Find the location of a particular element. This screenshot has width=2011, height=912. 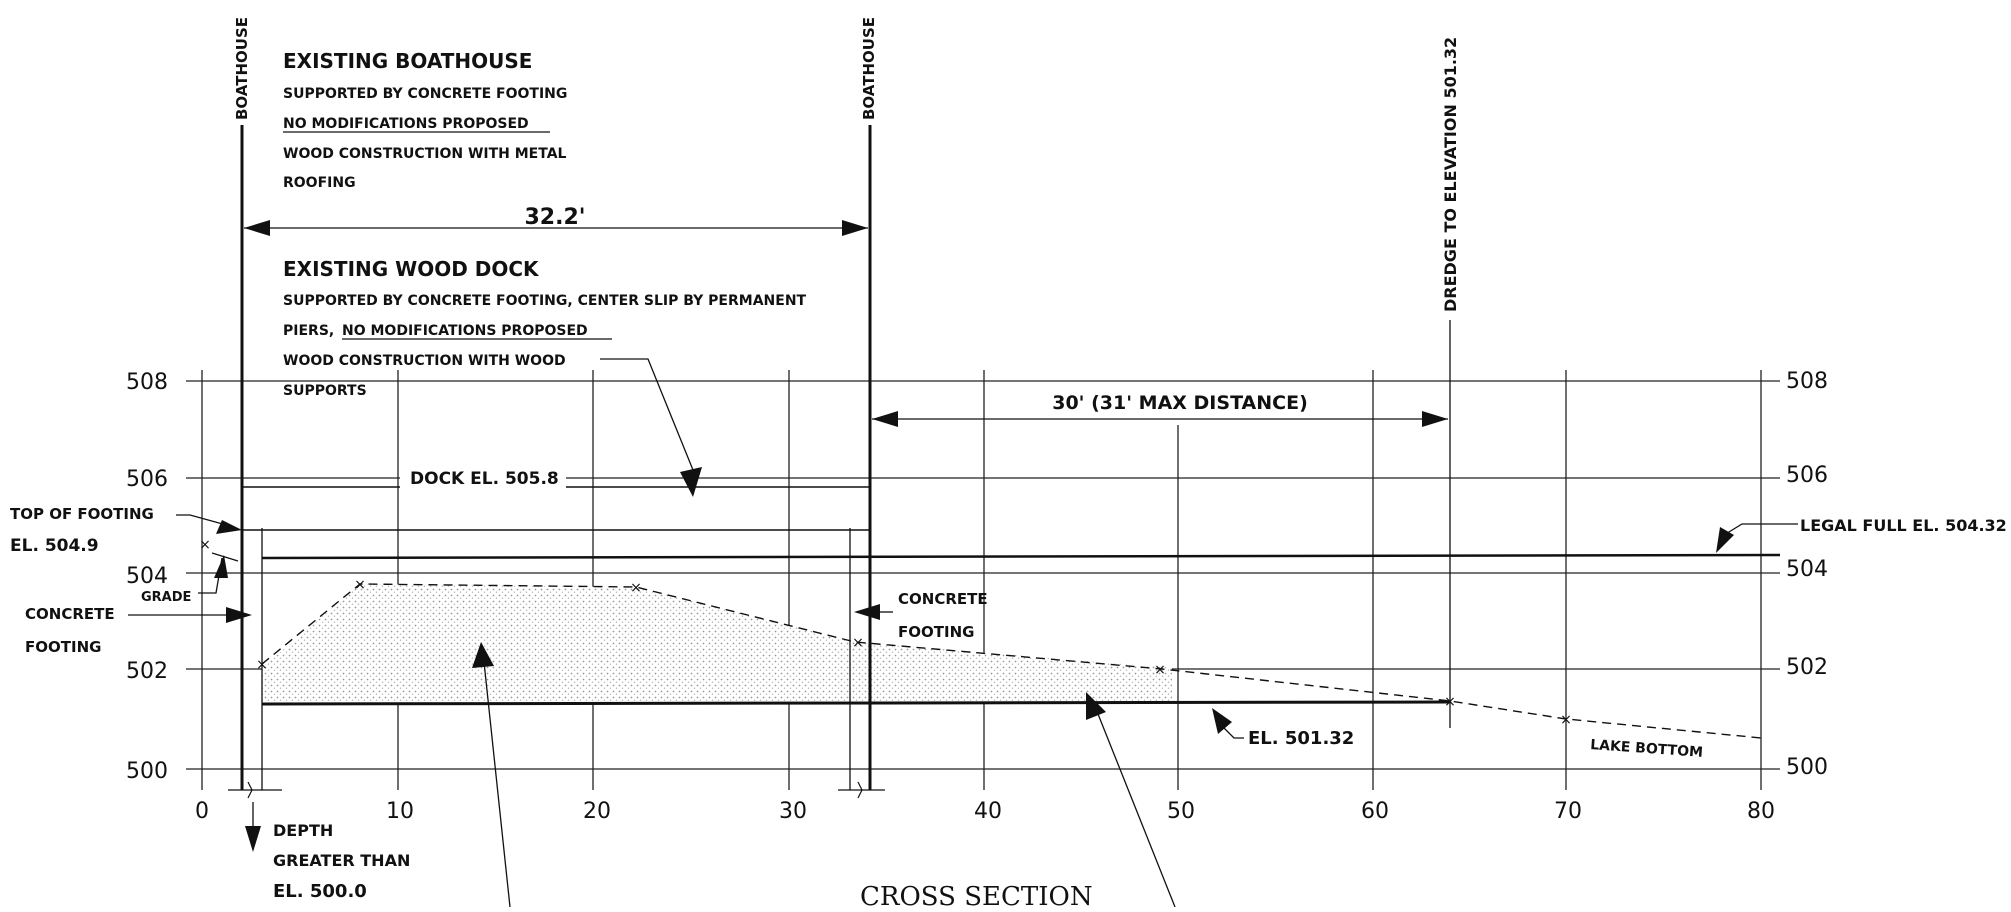

x-tick-label: 60 is located at coordinates (1375, 811).